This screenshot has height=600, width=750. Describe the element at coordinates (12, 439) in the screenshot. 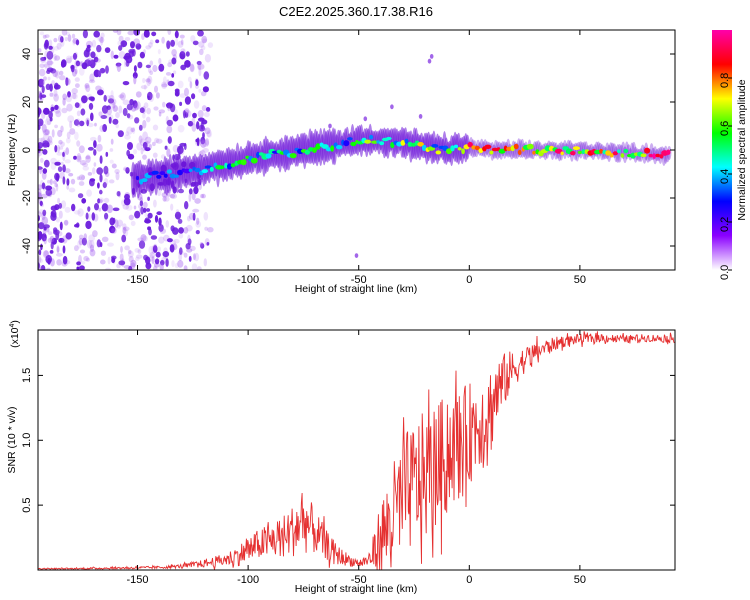

I see `snr-y-axis-label: SNR (10 * v/v)` at that location.